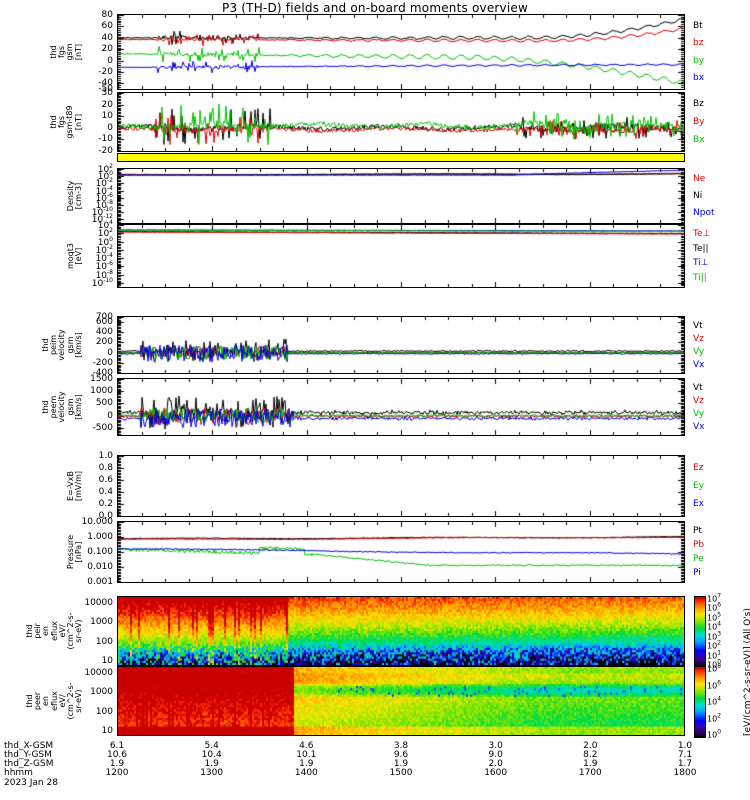  Describe the element at coordinates (590, 755) in the screenshot. I see `axis-value: 8.2` at that location.